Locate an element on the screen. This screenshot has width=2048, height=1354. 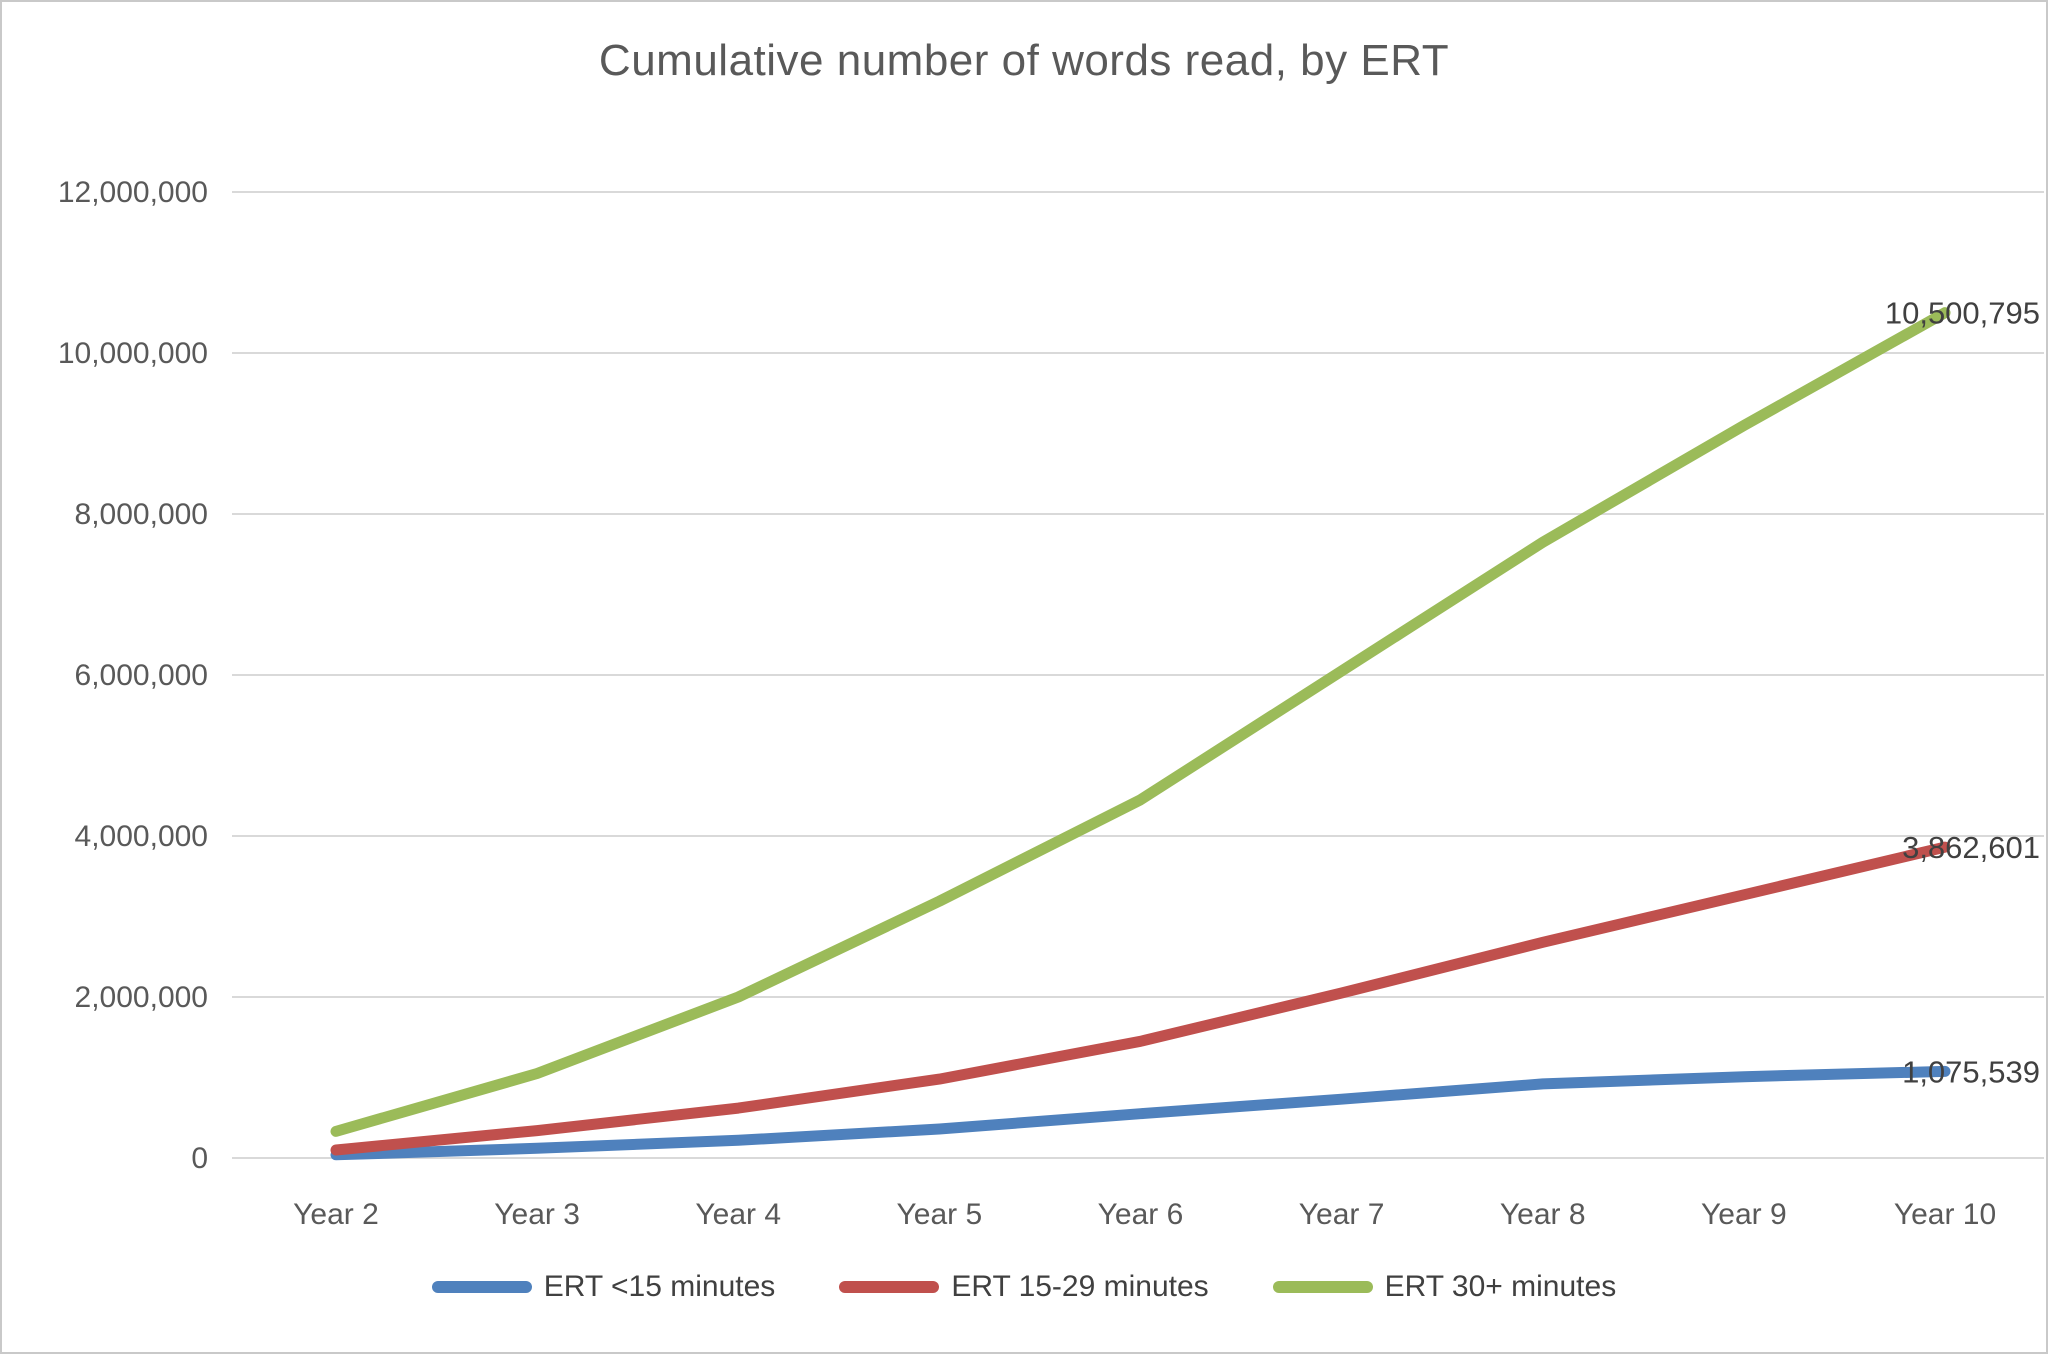
legend-label: ERT <15 minutes is located at coordinates (659, 1286).